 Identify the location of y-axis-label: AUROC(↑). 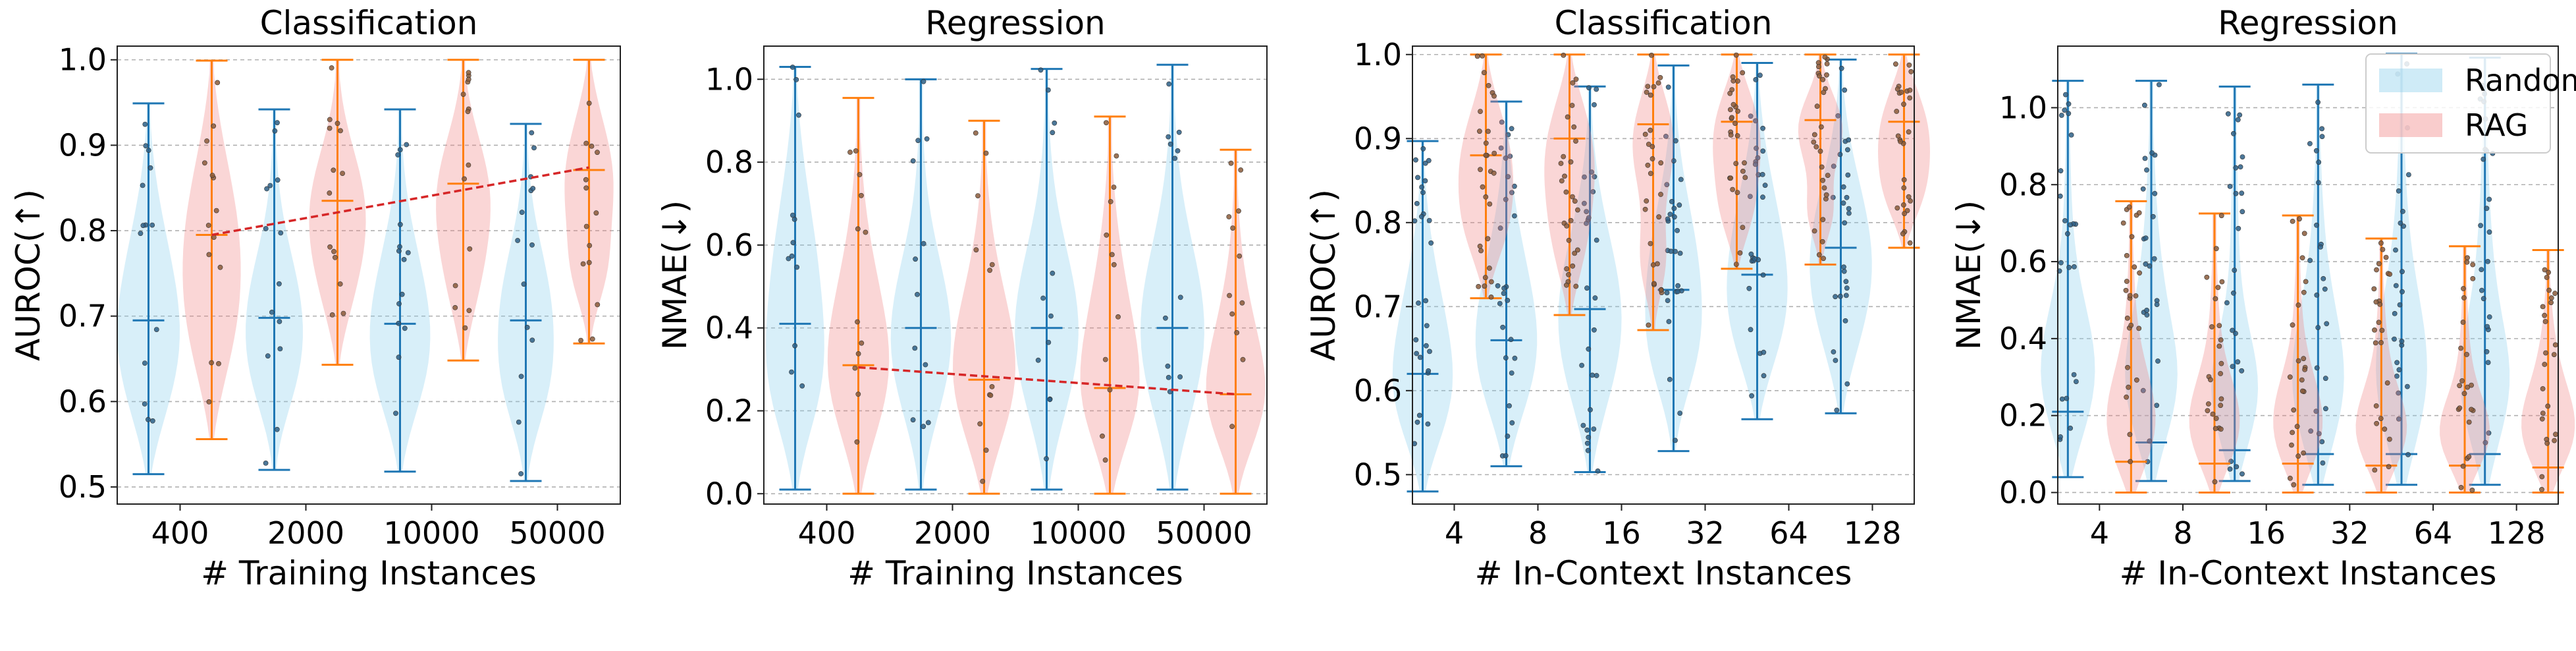
(1323, 275).